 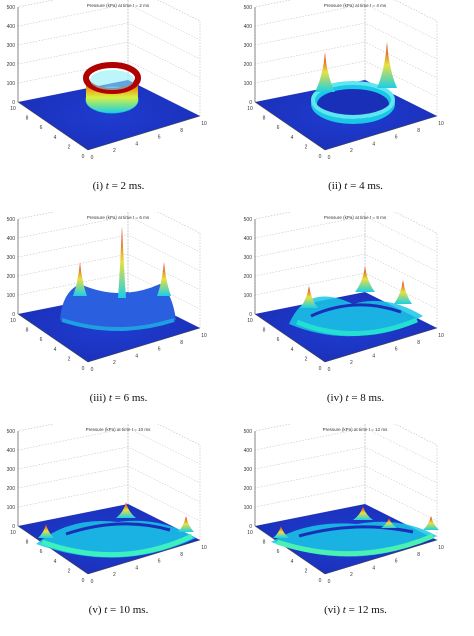 What do you see at coordinates (204, 548) in the screenshot?
I see `y-tick-label: 10` at bounding box center [204, 548].